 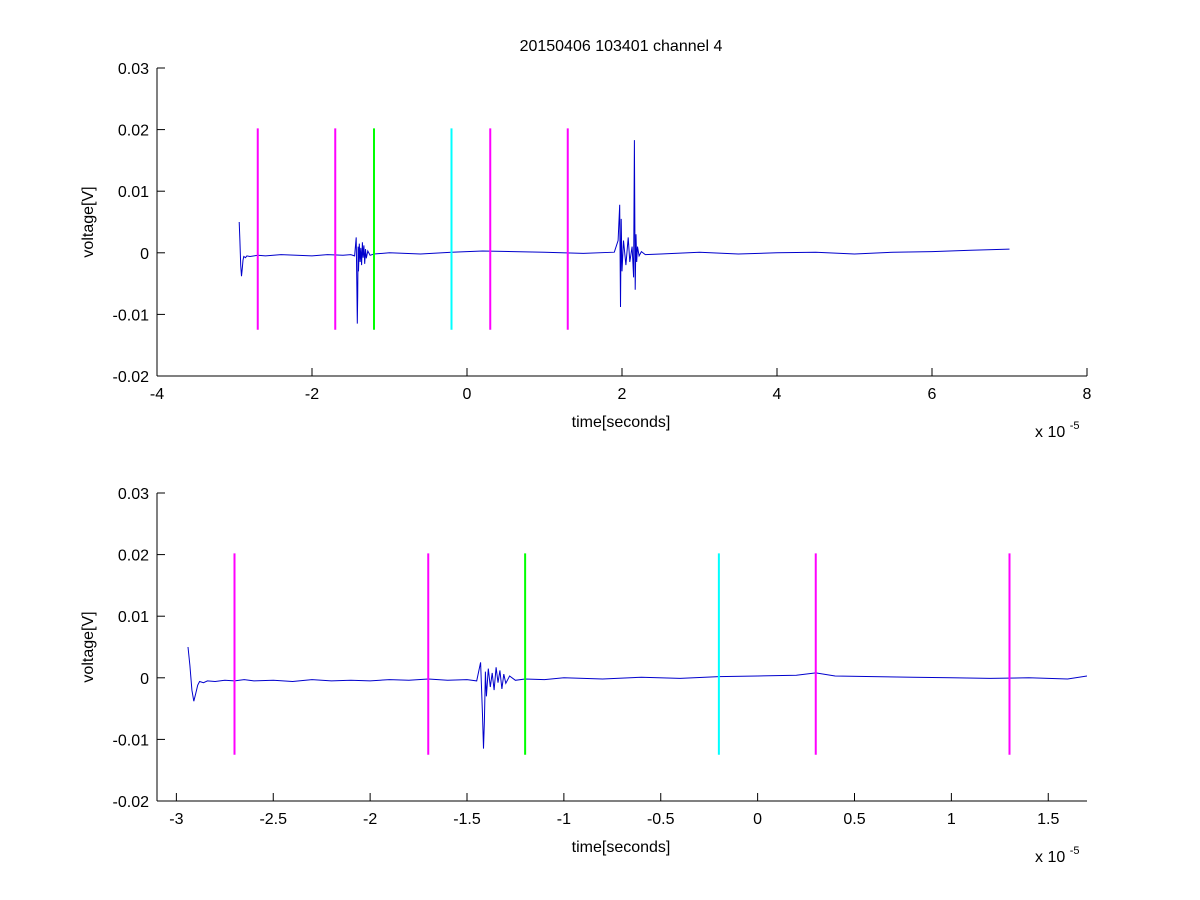 I want to click on top-y-tick-label: 0, so click(x=144, y=254).